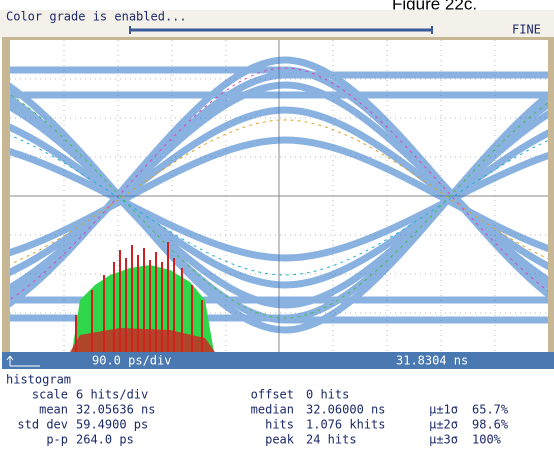  I want to click on stat-value: 100%, so click(487, 440).